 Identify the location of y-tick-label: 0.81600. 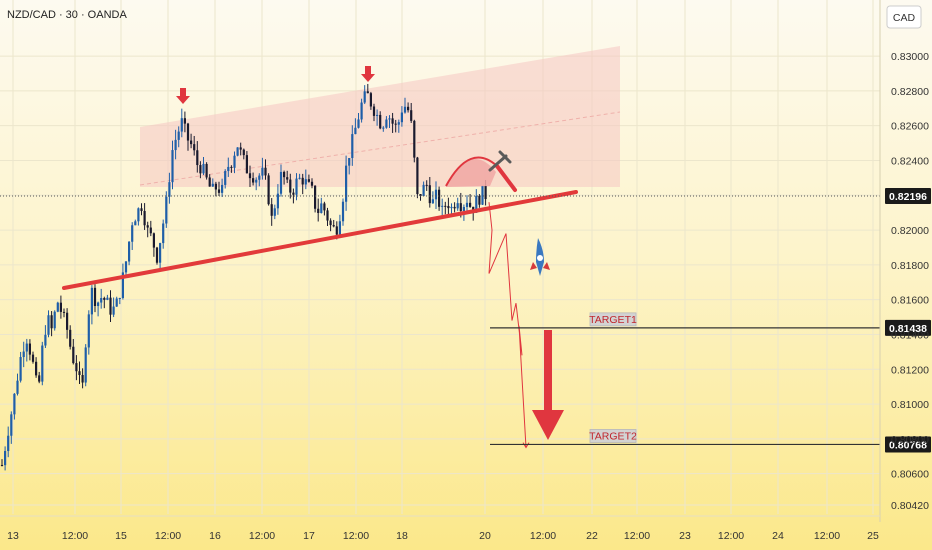
(910, 301).